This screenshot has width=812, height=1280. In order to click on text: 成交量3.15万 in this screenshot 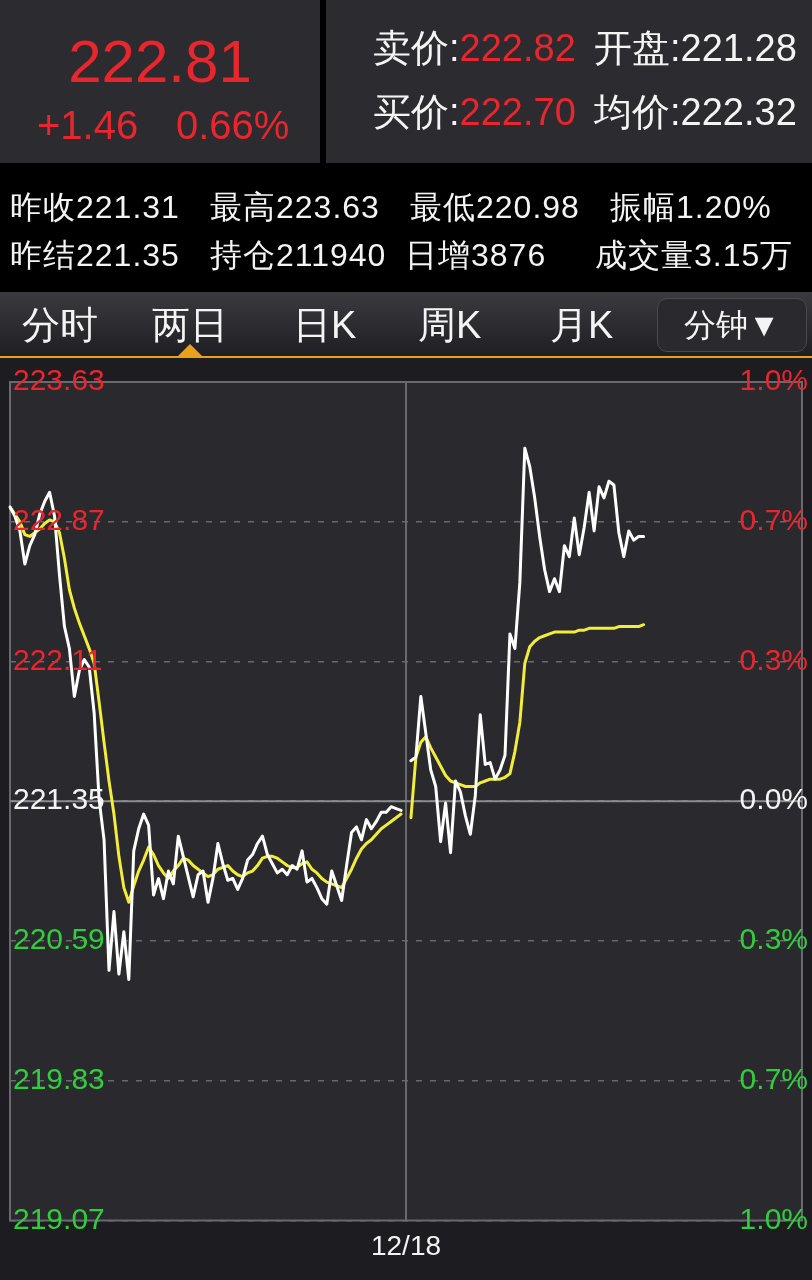, I will do `click(694, 255)`.